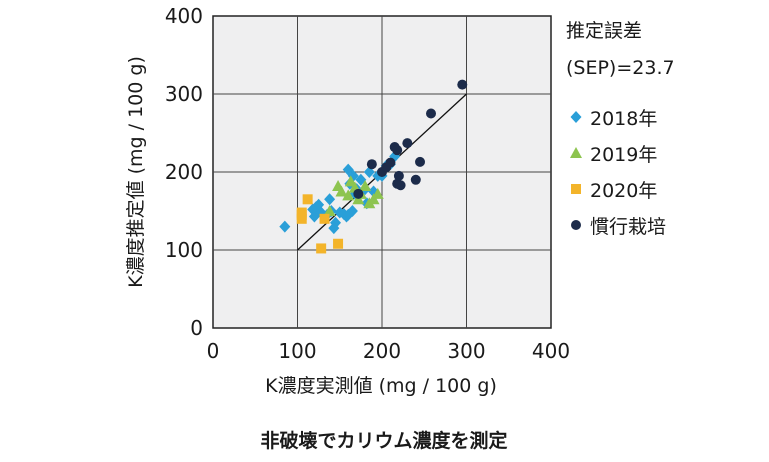 The height and width of the screenshot is (462, 769). I want to click on x-tick-label: 0, so click(213, 351).